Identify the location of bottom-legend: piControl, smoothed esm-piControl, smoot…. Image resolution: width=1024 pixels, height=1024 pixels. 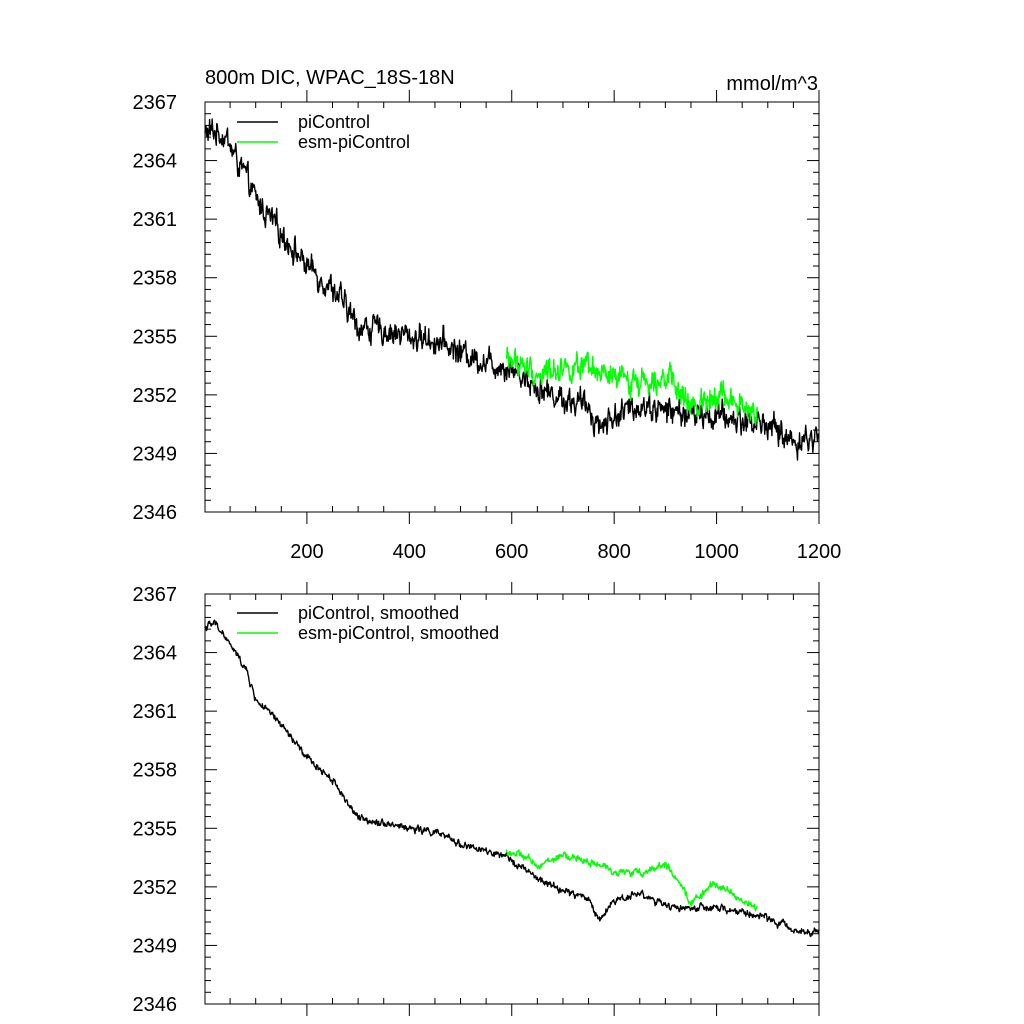
(368, 623).